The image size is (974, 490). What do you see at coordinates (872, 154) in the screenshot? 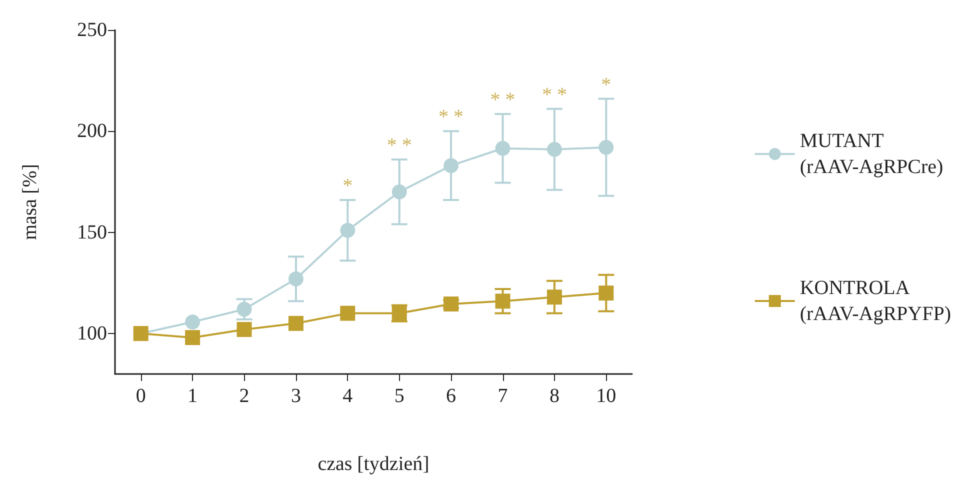
I see `legend-label: MUTANT (rAAV-AgRPCre)` at bounding box center [872, 154].